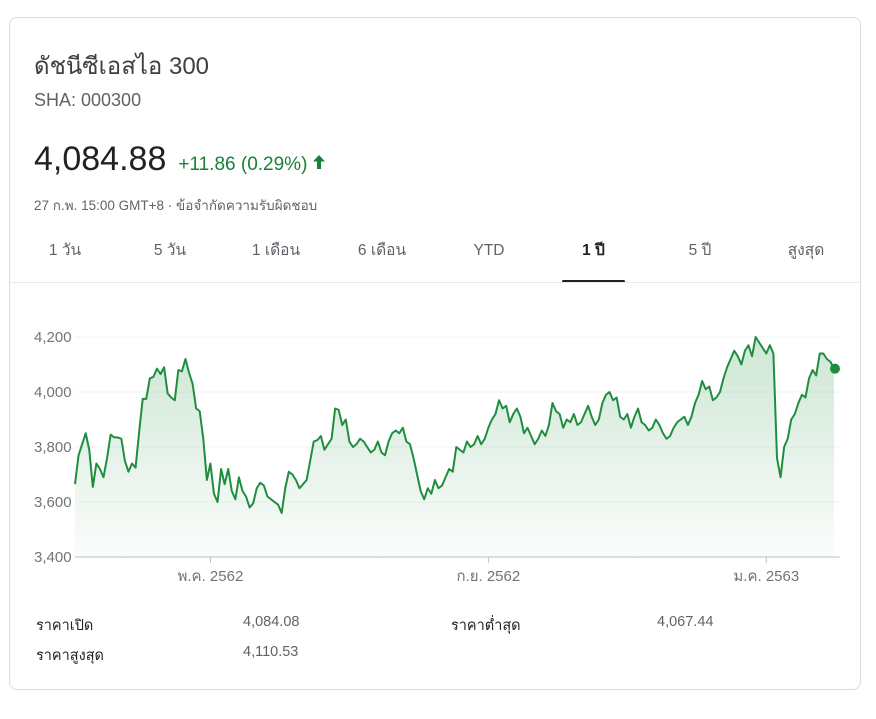  Describe the element at coordinates (53, 557) in the screenshot. I see `y-tick-label: 3,400` at that location.